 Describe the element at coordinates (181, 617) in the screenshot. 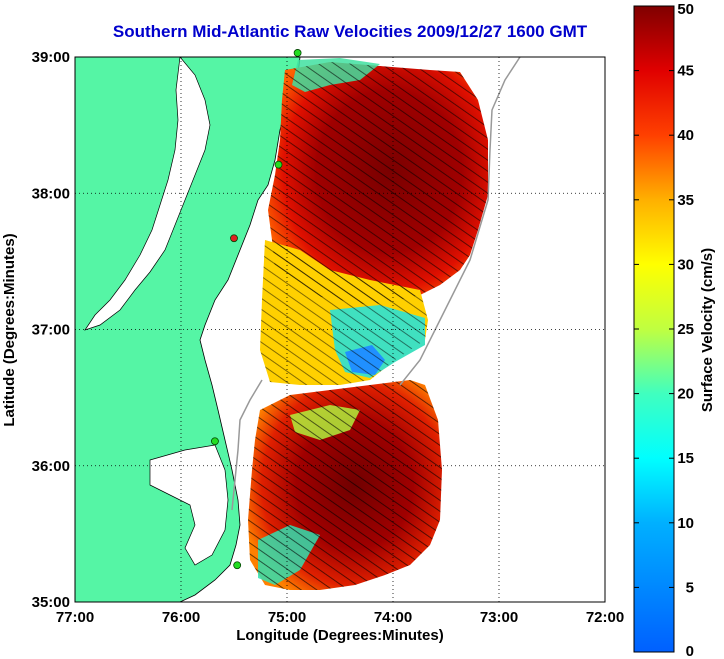

I see `x-tick-label: 76:00` at that location.